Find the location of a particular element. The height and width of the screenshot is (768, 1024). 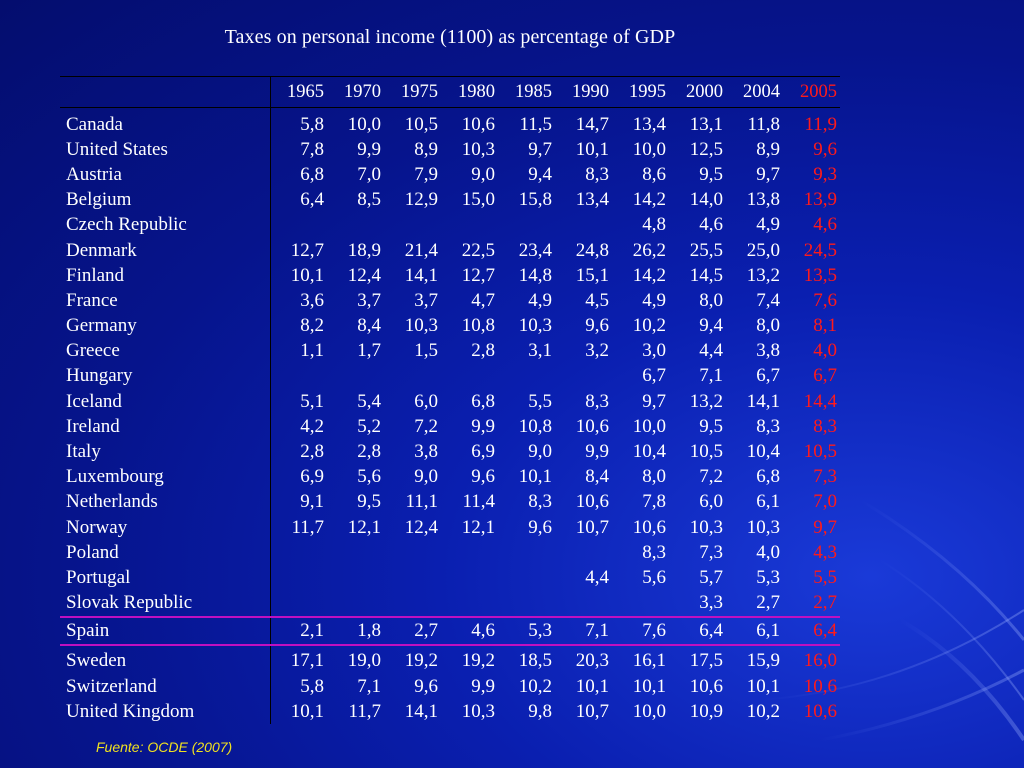

value-cell: 1,5 is located at coordinates (426, 351).